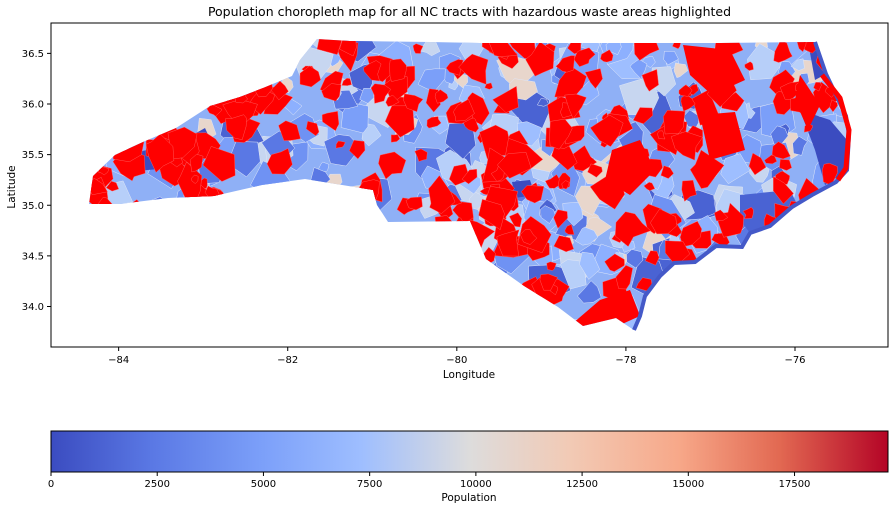 The height and width of the screenshot is (510, 894). I want to click on x-axis: −84 −82 −80 −78 −76, so click(457, 356).